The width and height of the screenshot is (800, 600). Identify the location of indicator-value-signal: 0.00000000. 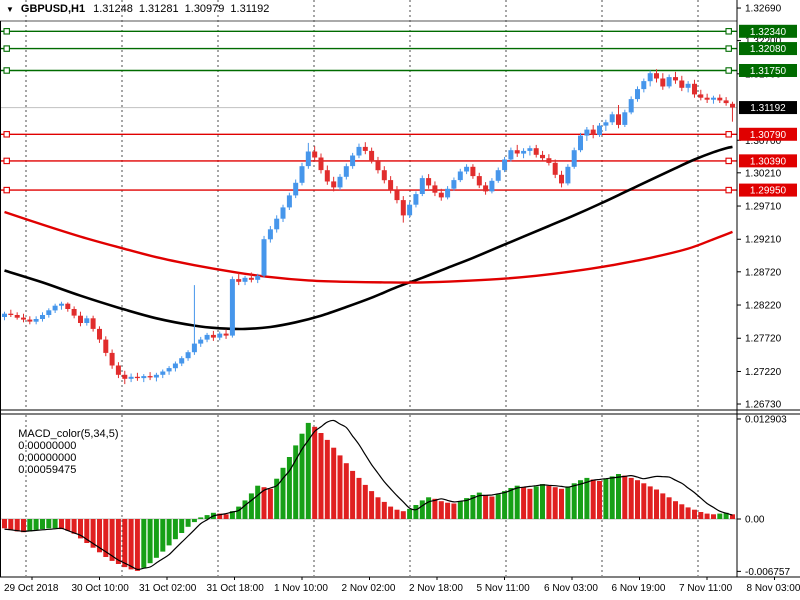
(47, 458).